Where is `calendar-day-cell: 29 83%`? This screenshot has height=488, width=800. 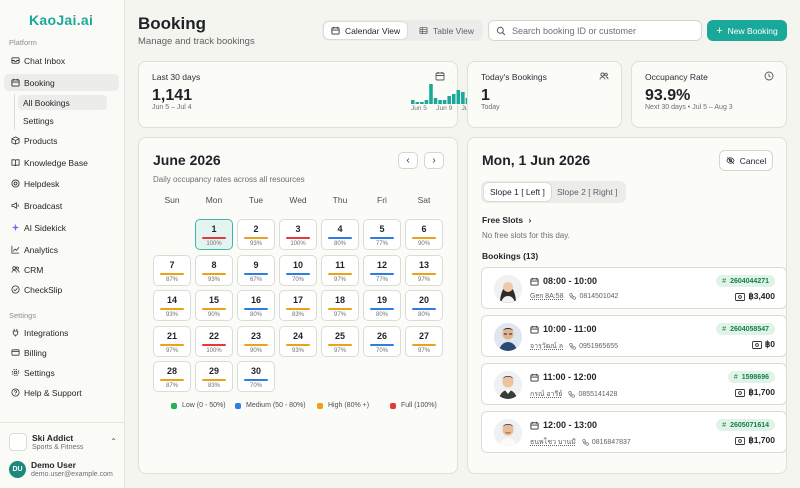
calendar-day-cell: 29 83% is located at coordinates (214, 376).